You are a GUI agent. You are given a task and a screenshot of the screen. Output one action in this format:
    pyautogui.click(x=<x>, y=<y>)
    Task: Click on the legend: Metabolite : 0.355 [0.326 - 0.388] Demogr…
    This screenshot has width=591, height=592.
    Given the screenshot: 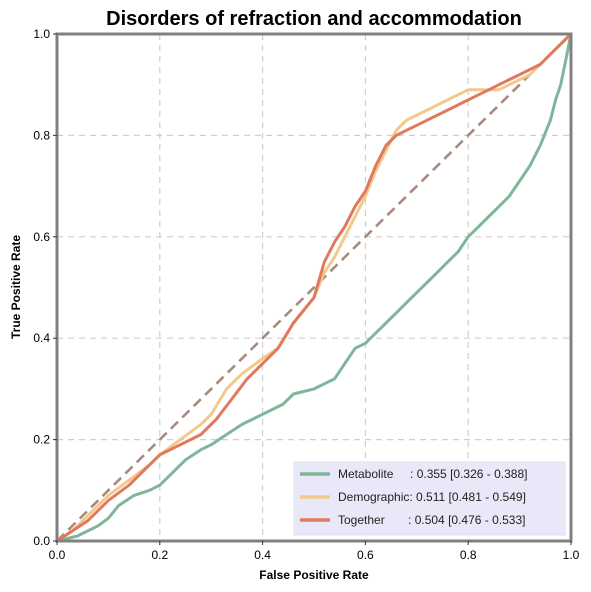 What is the action you would take?
    pyautogui.click(x=429, y=498)
    